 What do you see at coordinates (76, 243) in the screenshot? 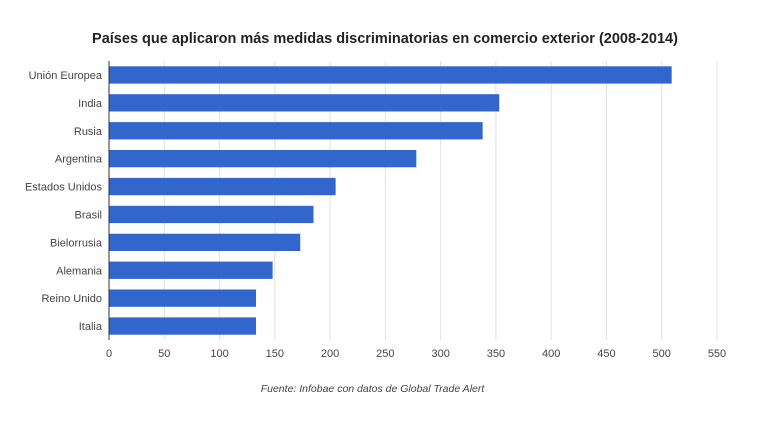
I see `category-label: Bielorrusia` at bounding box center [76, 243].